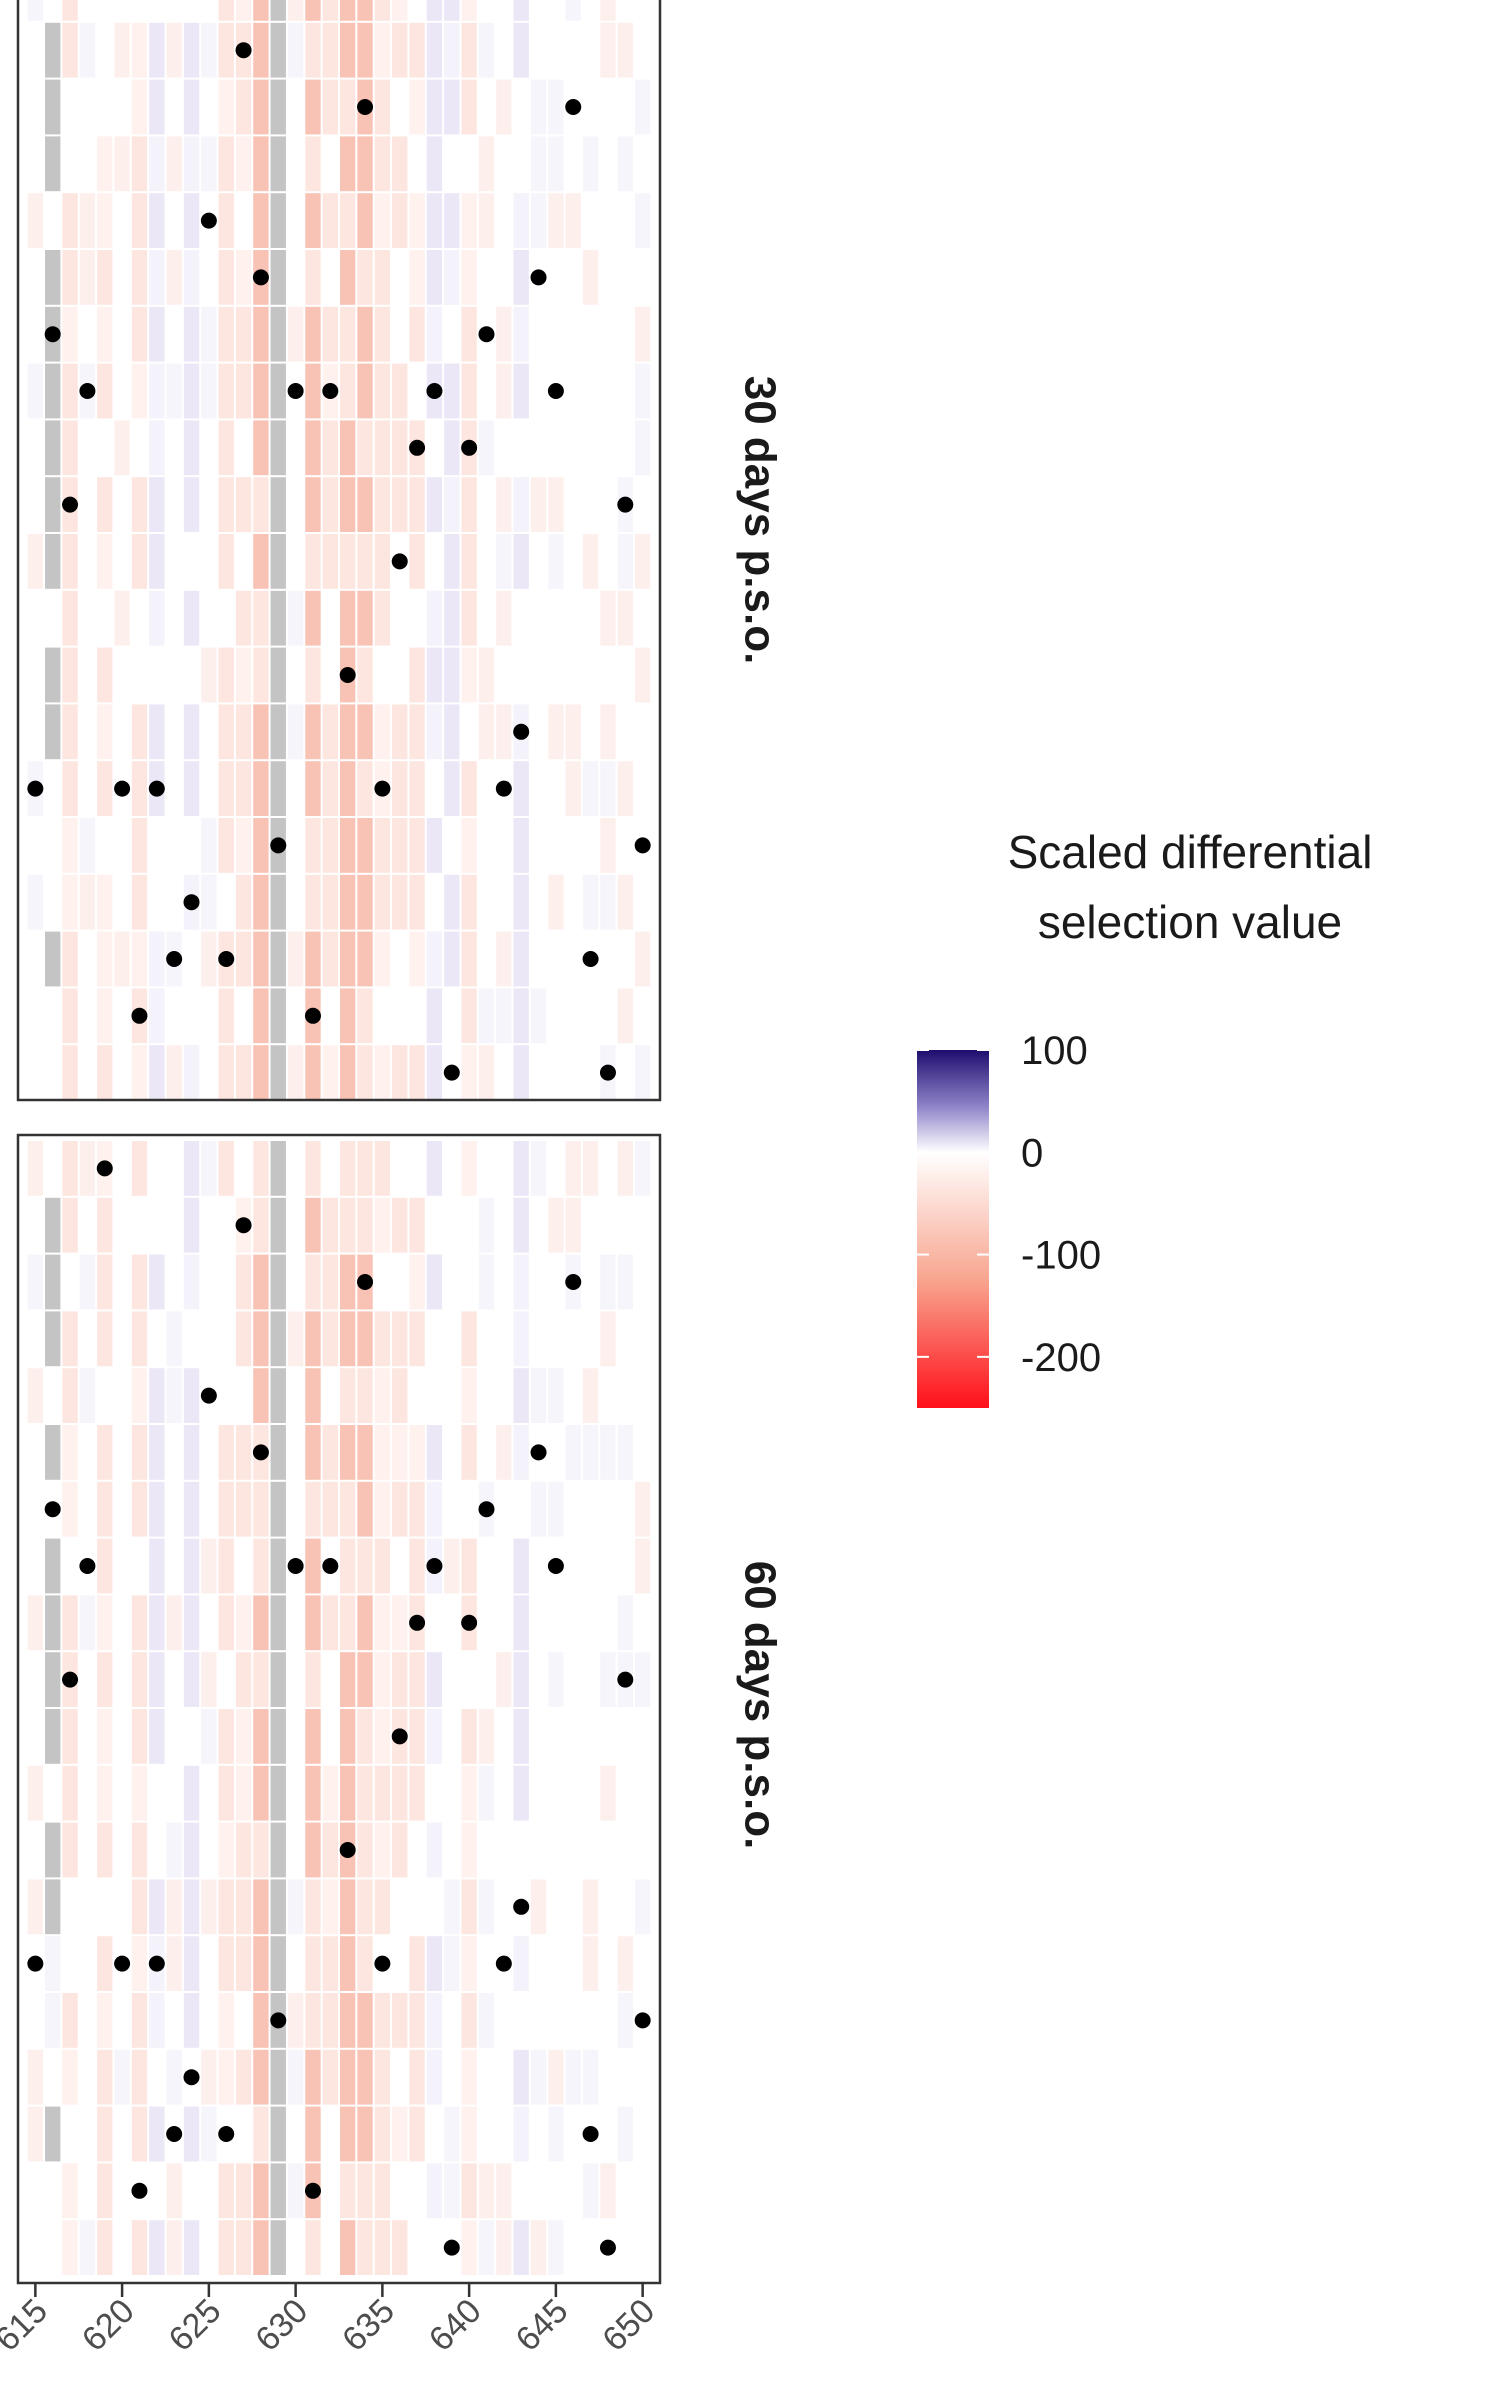 The width and height of the screenshot is (1500, 2405). What do you see at coordinates (953, 1229) in the screenshot?
I see `legend-colorbar` at bounding box center [953, 1229].